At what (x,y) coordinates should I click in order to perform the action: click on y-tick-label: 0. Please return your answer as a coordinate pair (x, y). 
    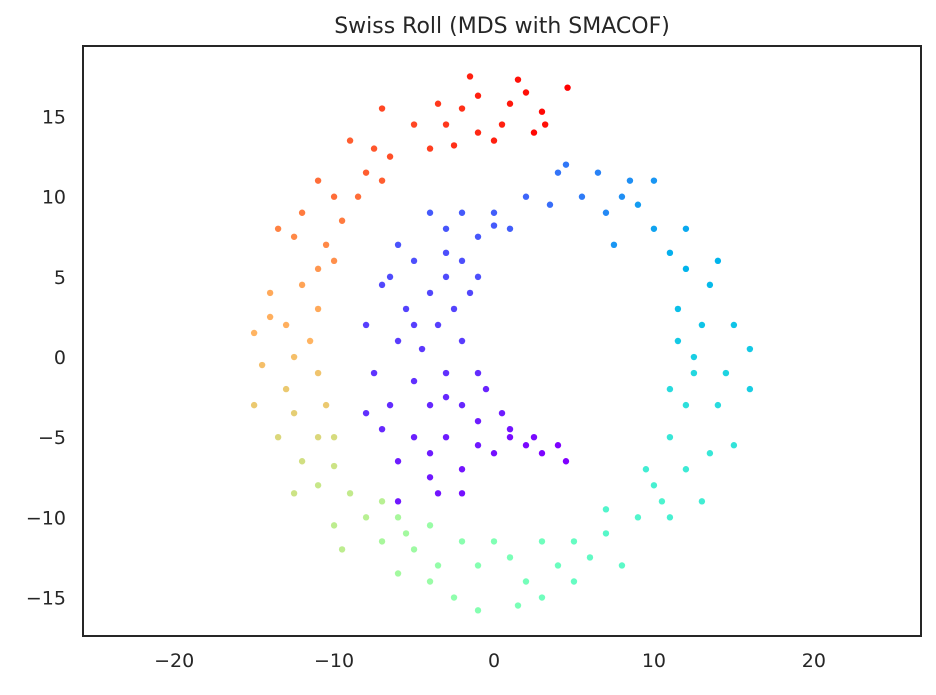
    Looking at the image, I should click on (60, 358).